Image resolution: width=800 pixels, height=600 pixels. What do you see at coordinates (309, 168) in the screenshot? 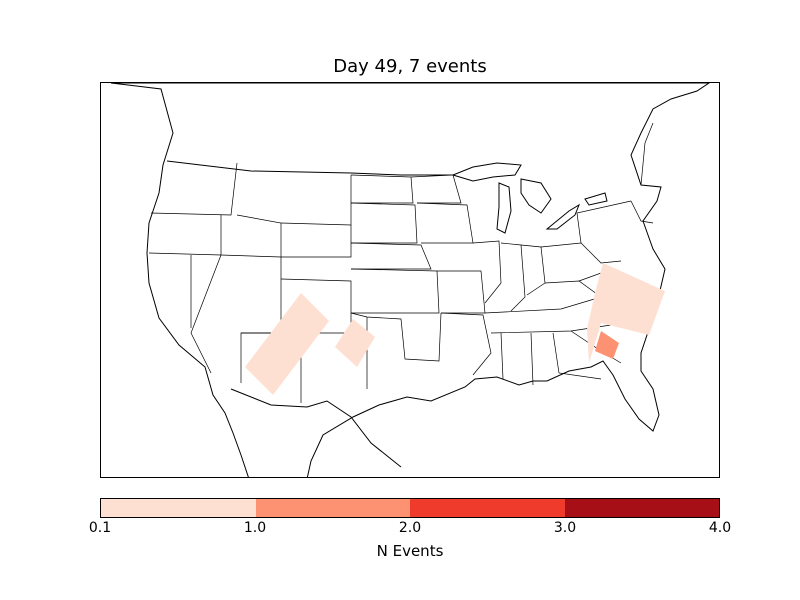
I see `us-canada-border` at bounding box center [309, 168].